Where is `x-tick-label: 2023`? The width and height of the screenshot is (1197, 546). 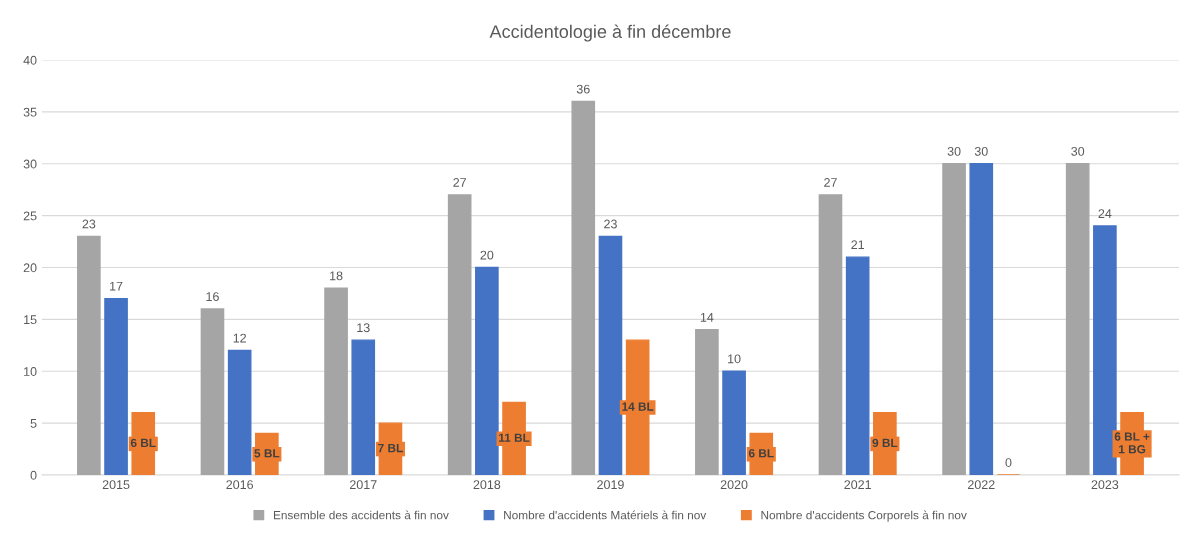 x-tick-label: 2023 is located at coordinates (1105, 485).